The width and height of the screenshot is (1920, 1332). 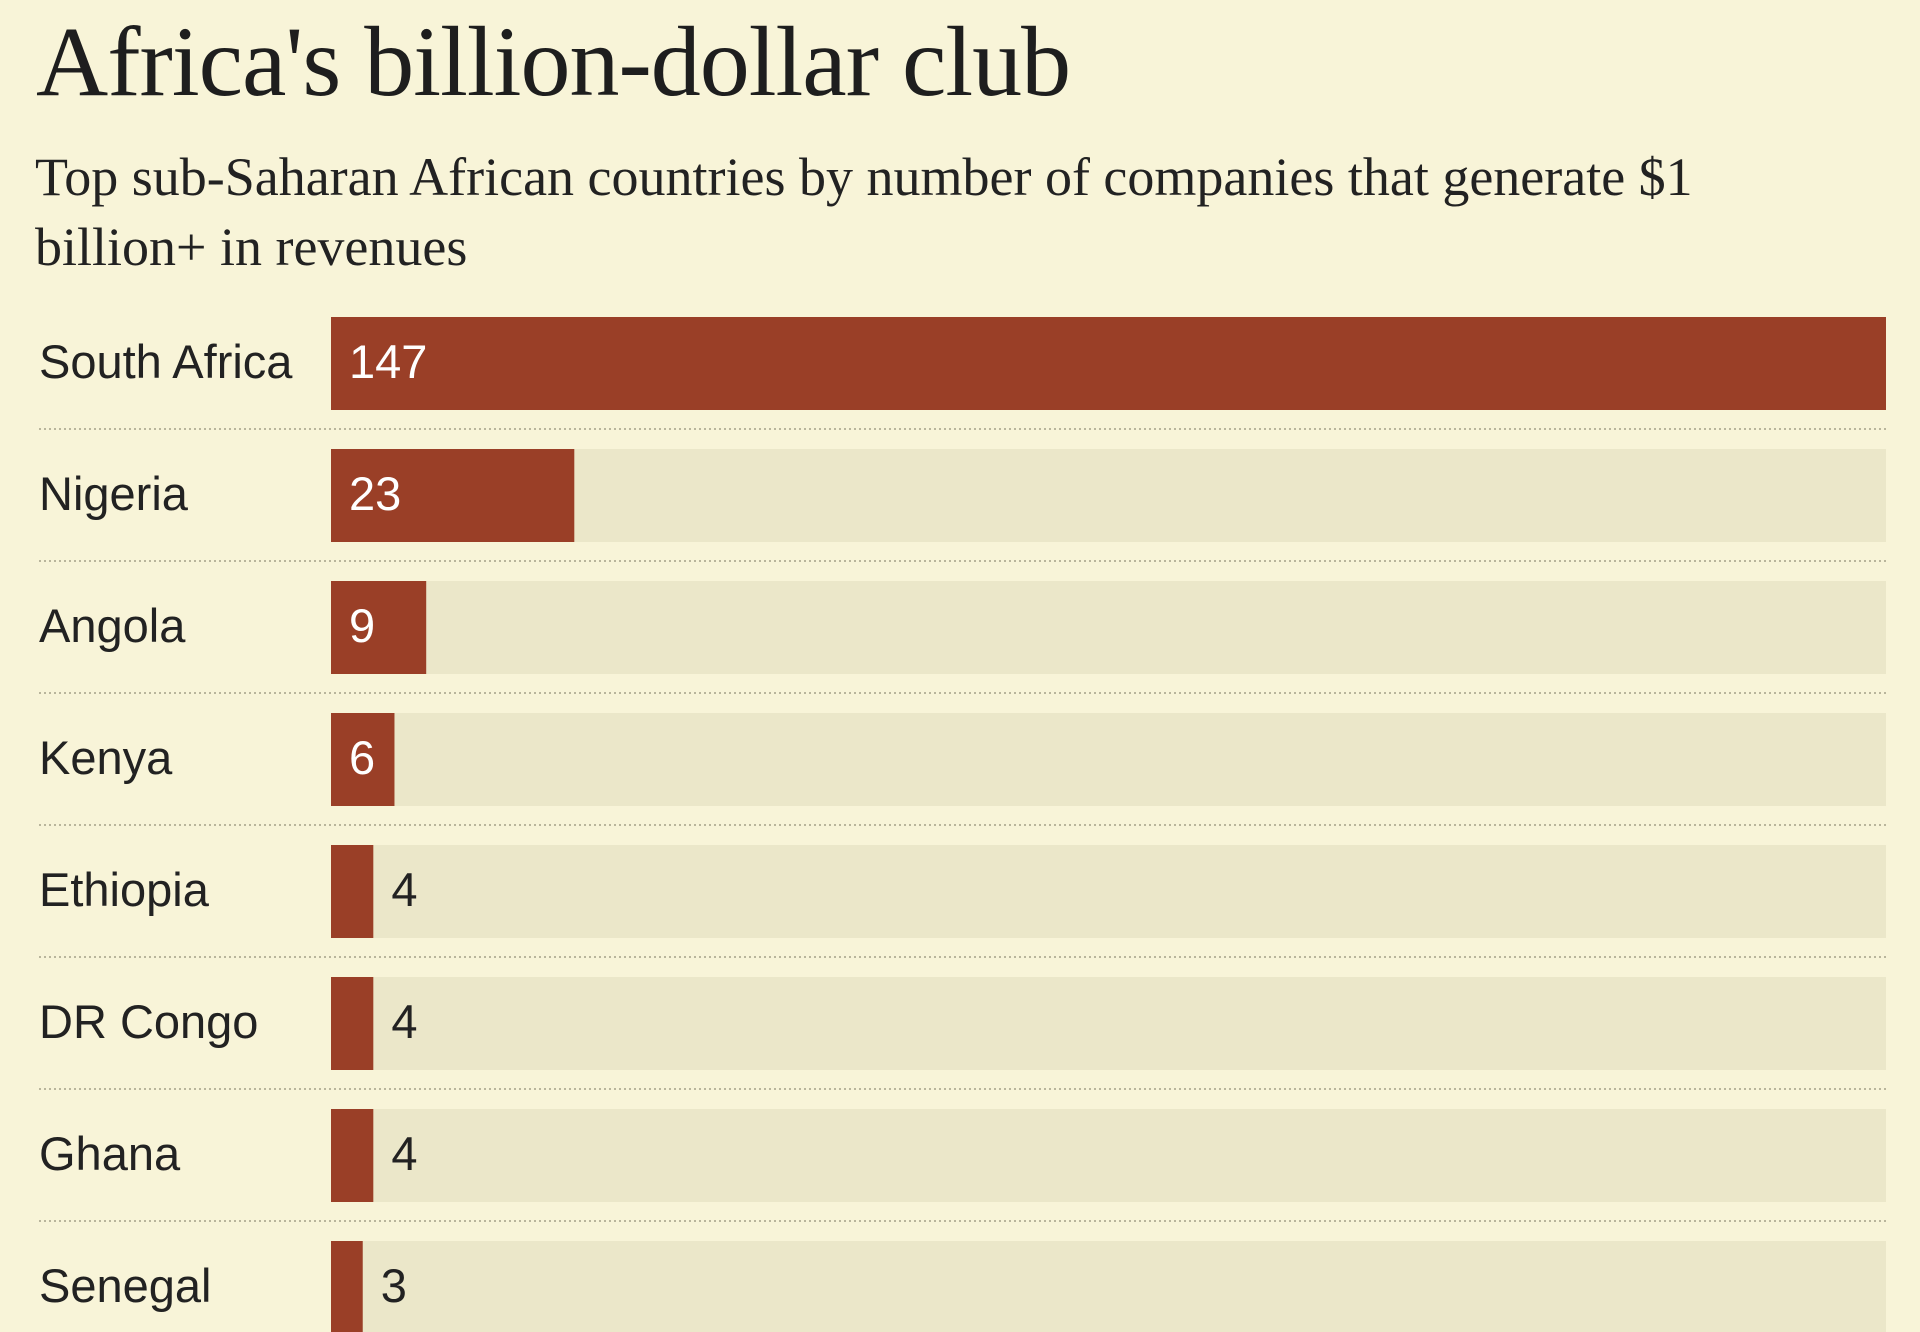 What do you see at coordinates (394, 1285) in the screenshot?
I see `value-label: 3` at bounding box center [394, 1285].